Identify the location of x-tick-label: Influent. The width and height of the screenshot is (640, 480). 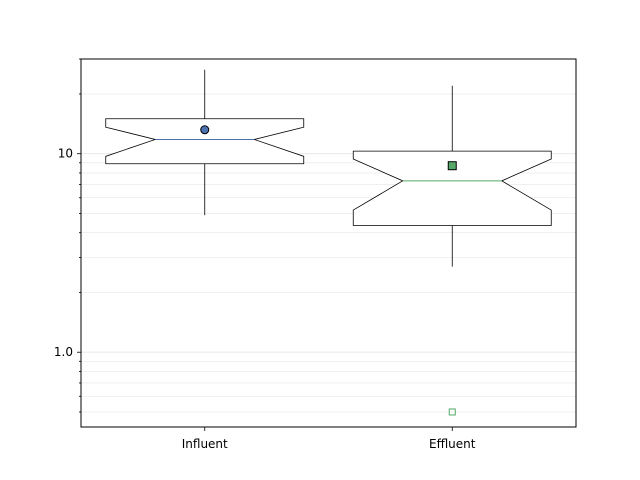
(205, 444).